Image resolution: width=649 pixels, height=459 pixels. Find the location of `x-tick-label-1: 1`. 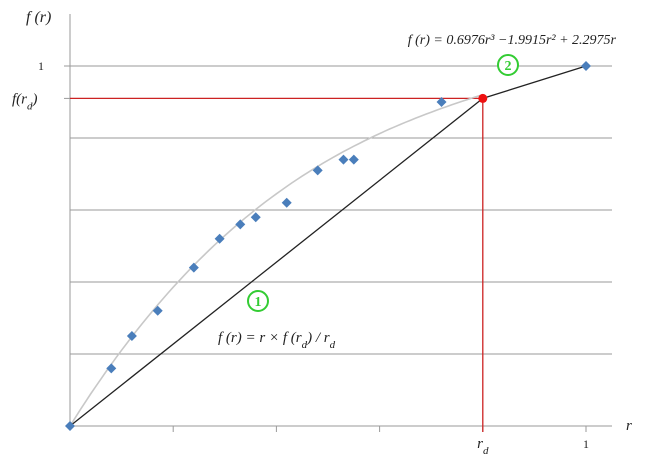

x-tick-label-1: 1 is located at coordinates (586, 444).